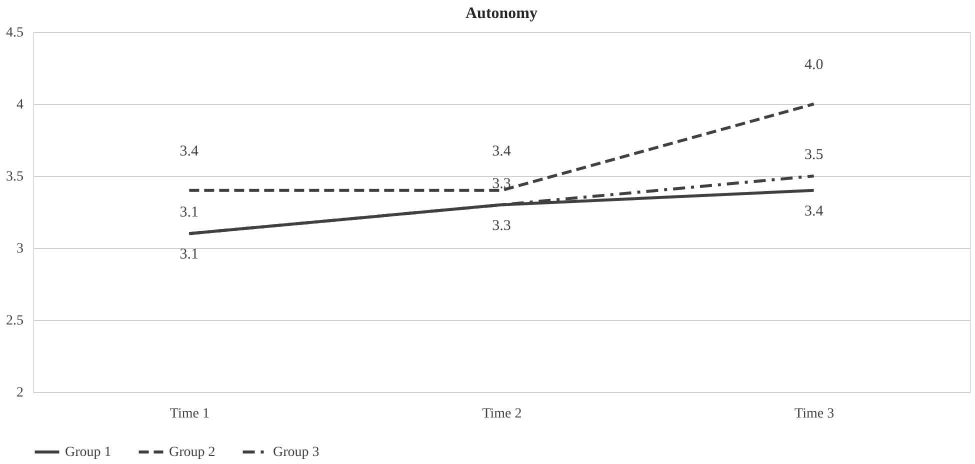 The height and width of the screenshot is (464, 975). I want to click on y-tick-label: 2.5, so click(15, 321).